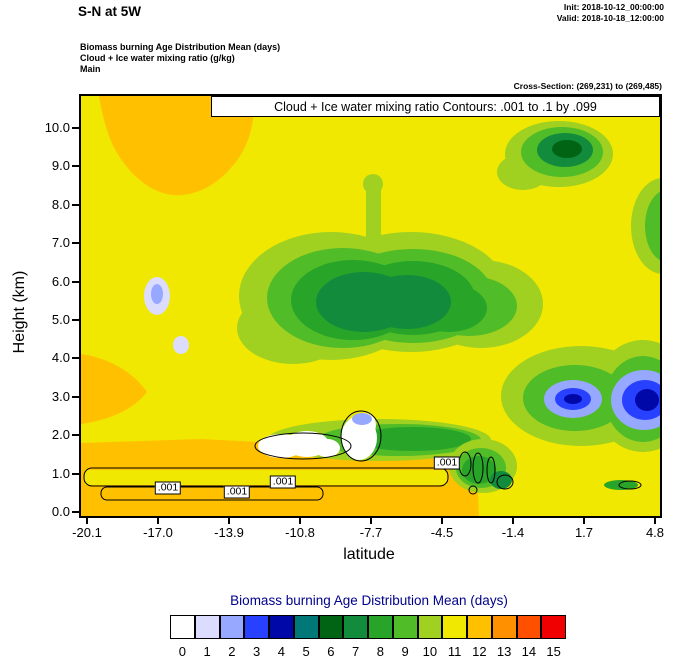  I want to click on legend-label: 0, so click(182, 651).